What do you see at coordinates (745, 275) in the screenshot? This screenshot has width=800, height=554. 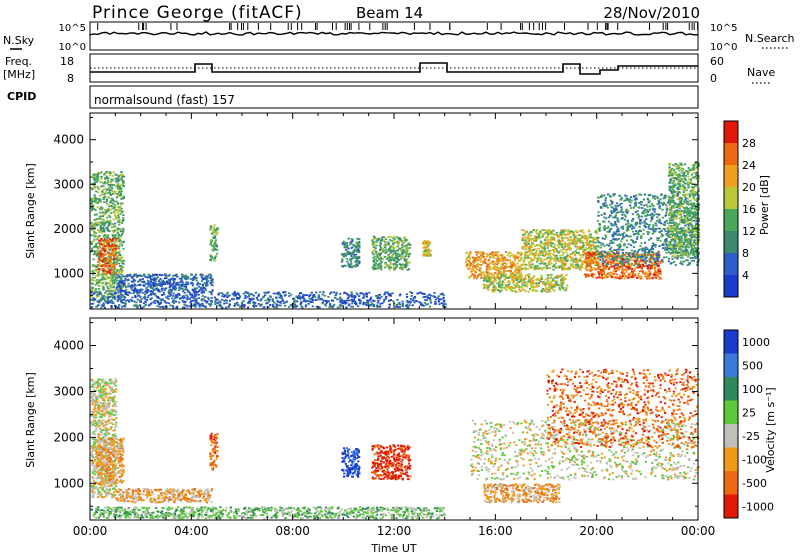 I see `colorbar-tick-label: 4` at bounding box center [745, 275].